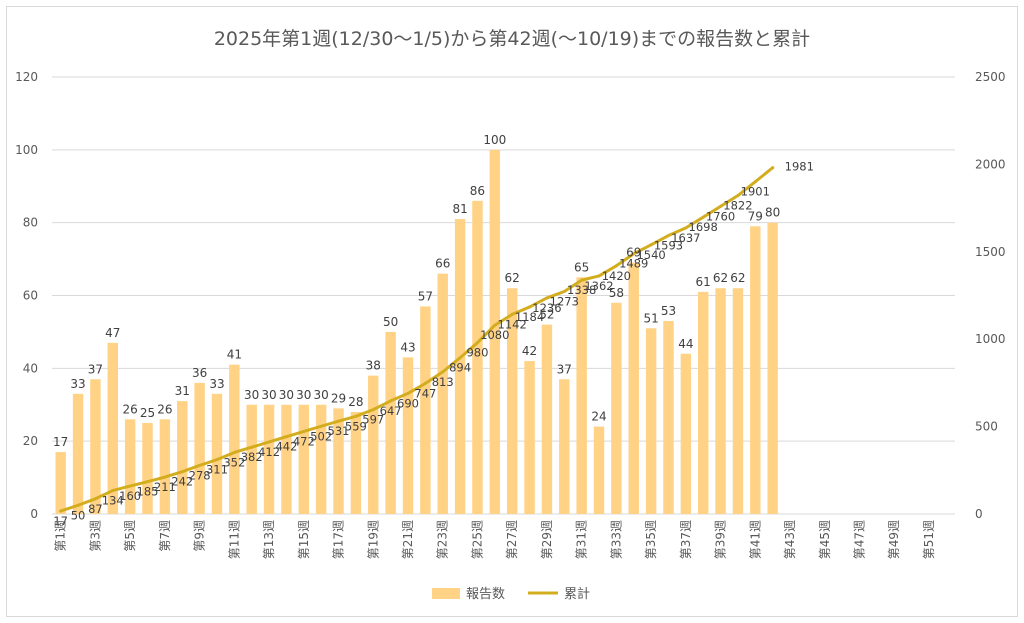  Describe the element at coordinates (790, 539) in the screenshot. I see `x-tick-label: 第43週` at that location.